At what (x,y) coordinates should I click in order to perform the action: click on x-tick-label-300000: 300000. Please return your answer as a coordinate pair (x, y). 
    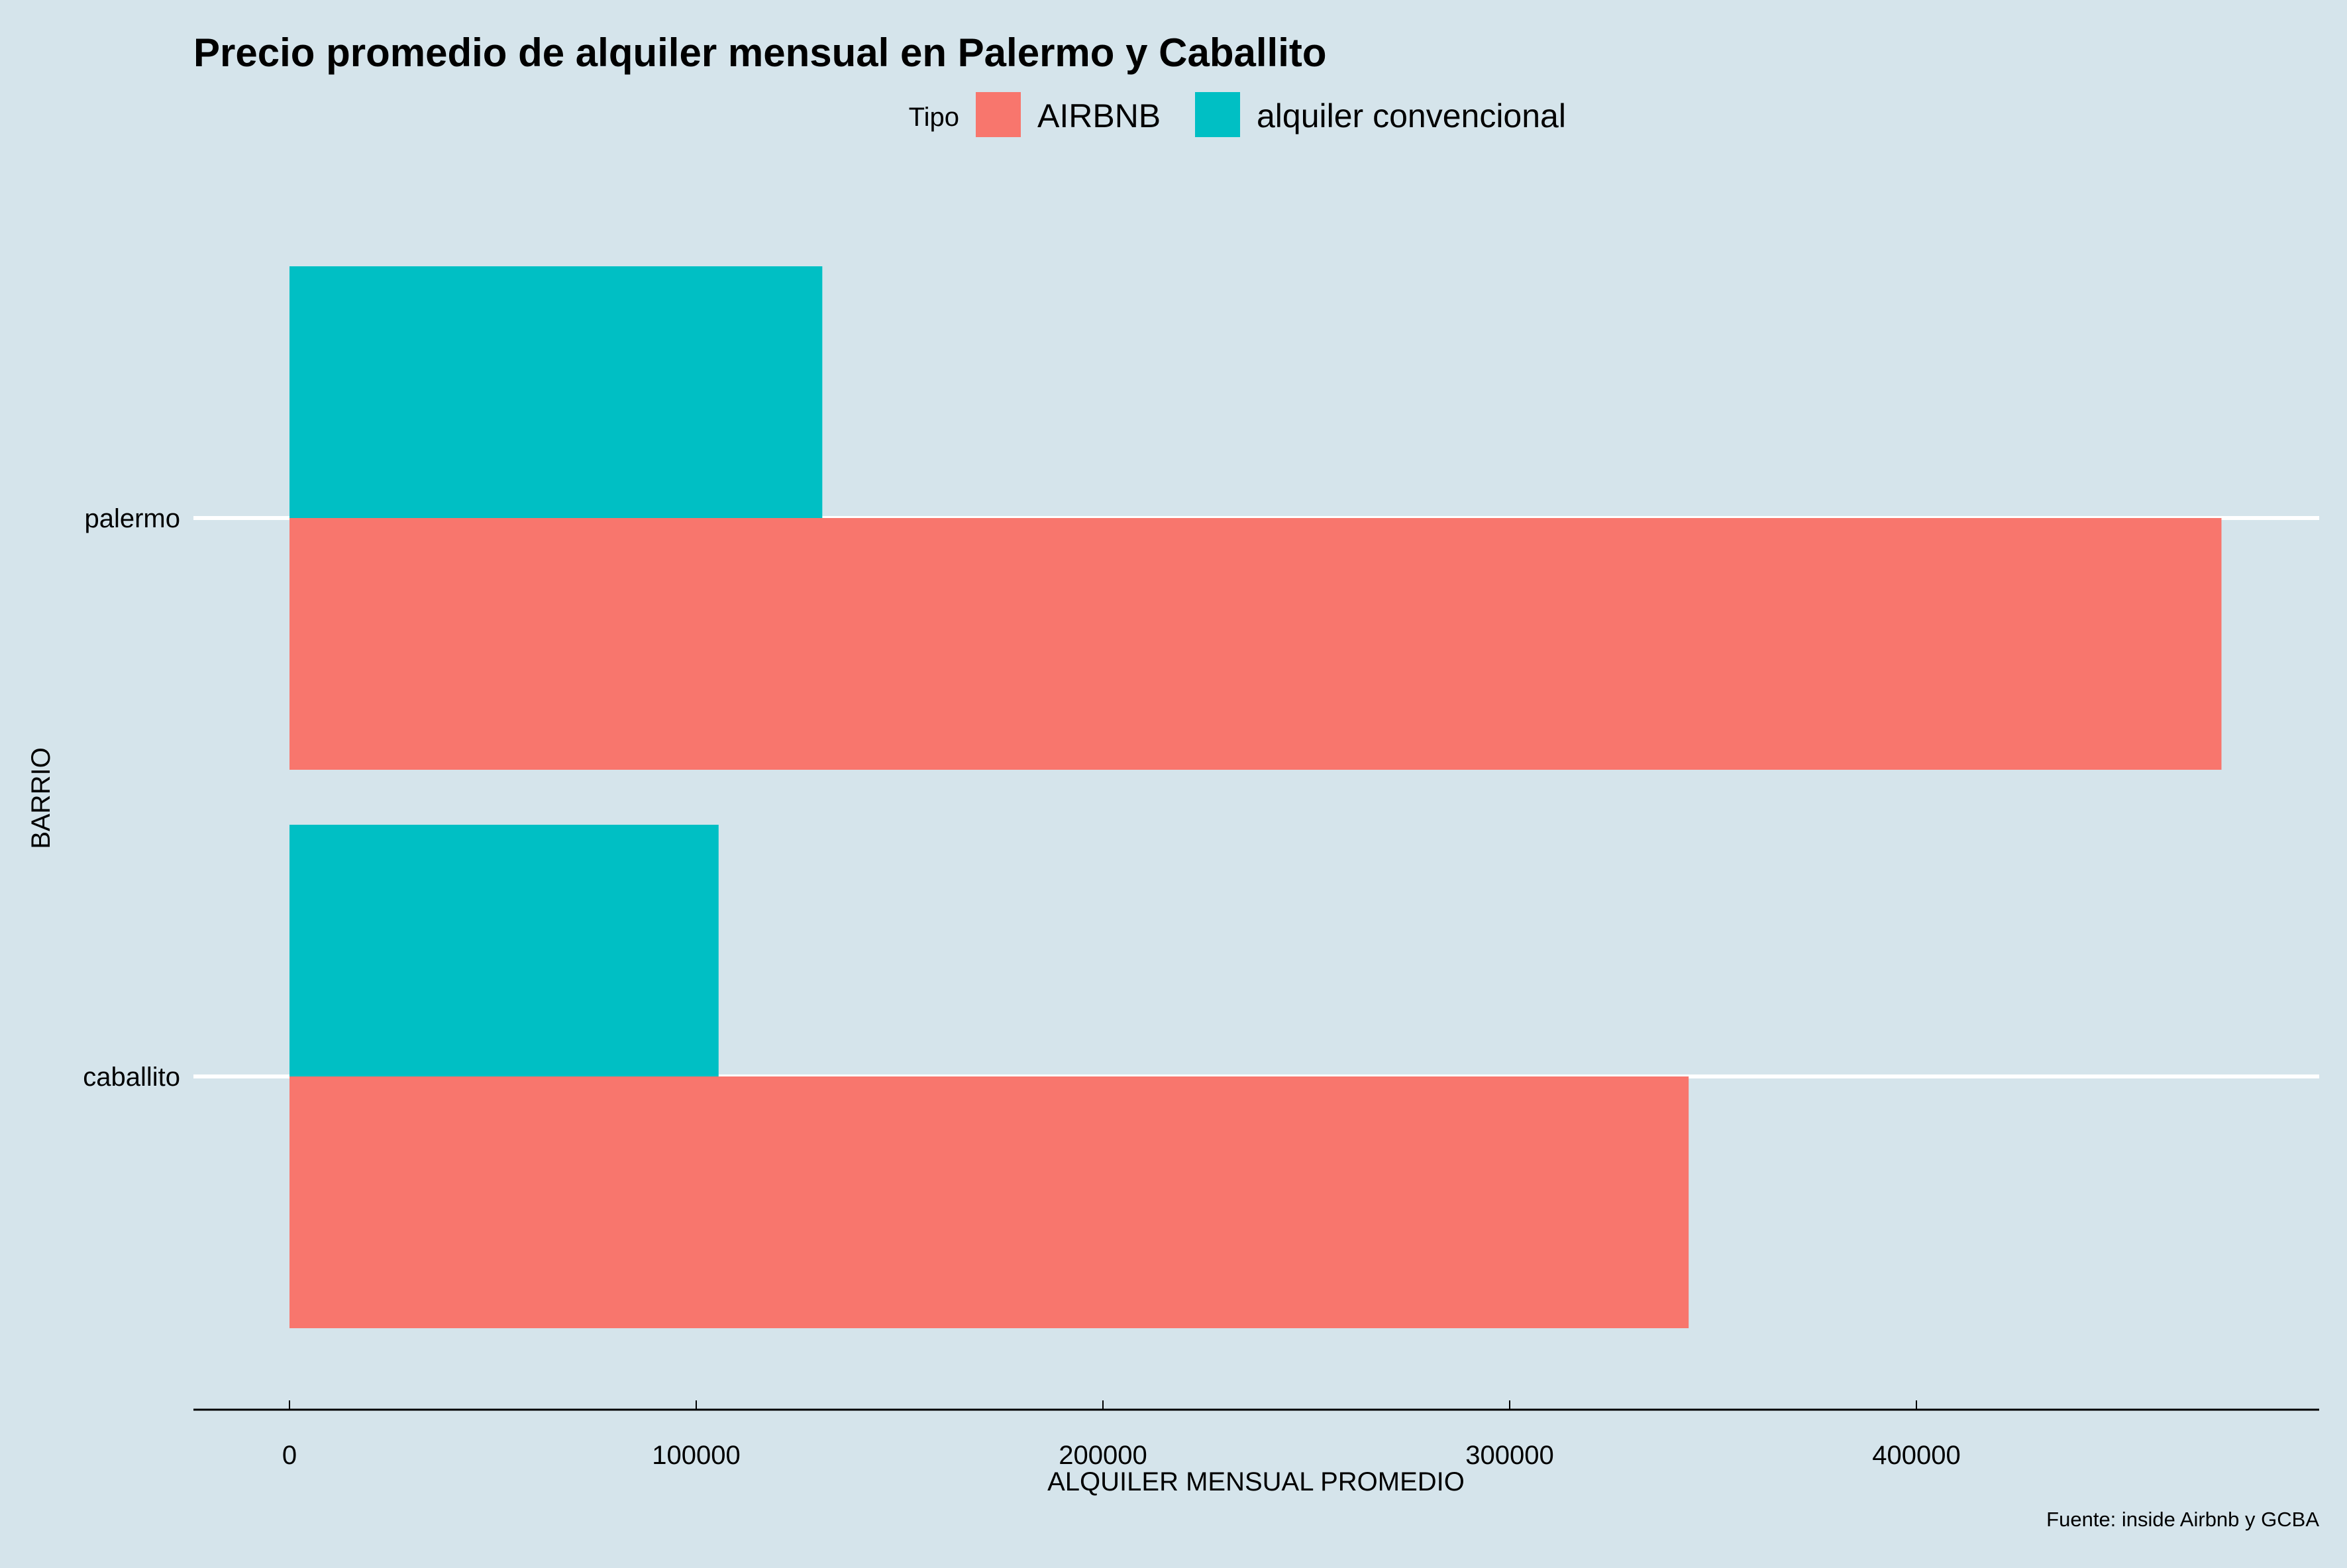
    Looking at the image, I should click on (1509, 1455).